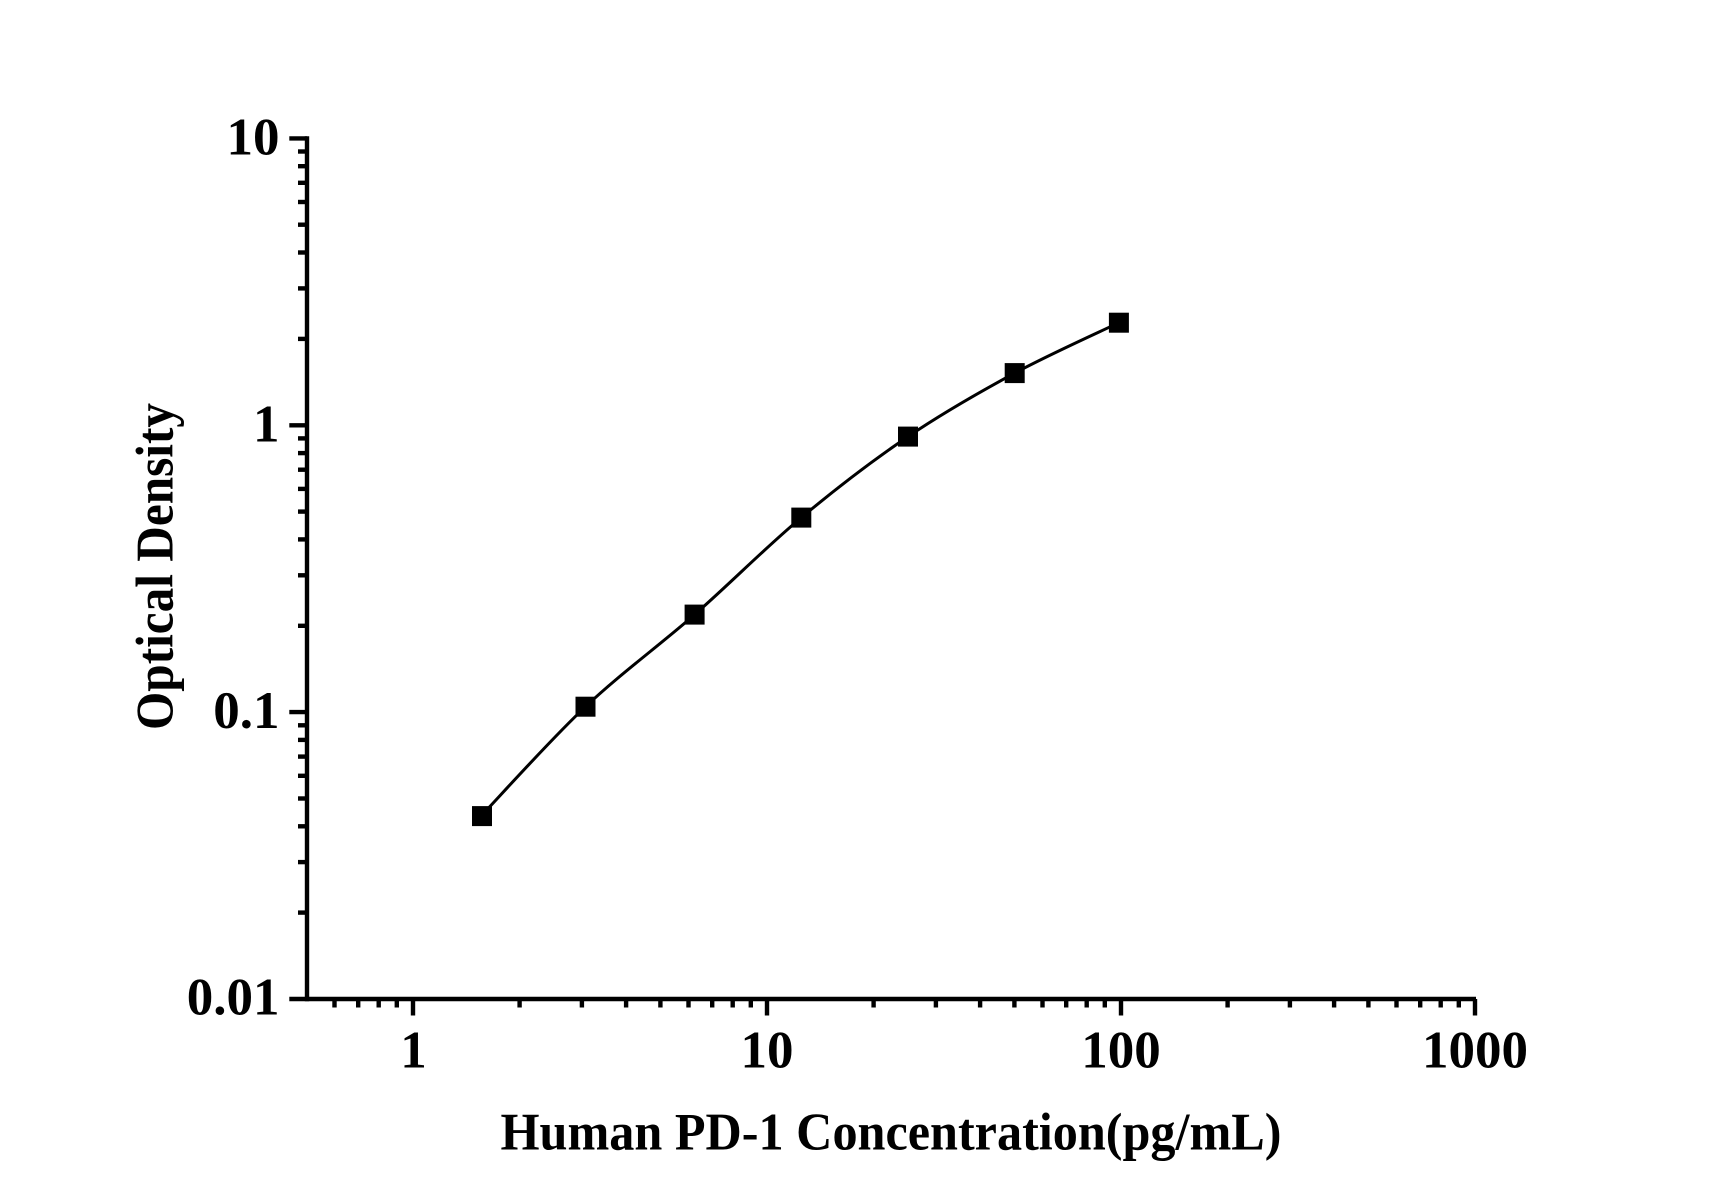  What do you see at coordinates (1475, 1051) in the screenshot?
I see `svg-text: 1000` at bounding box center [1475, 1051].